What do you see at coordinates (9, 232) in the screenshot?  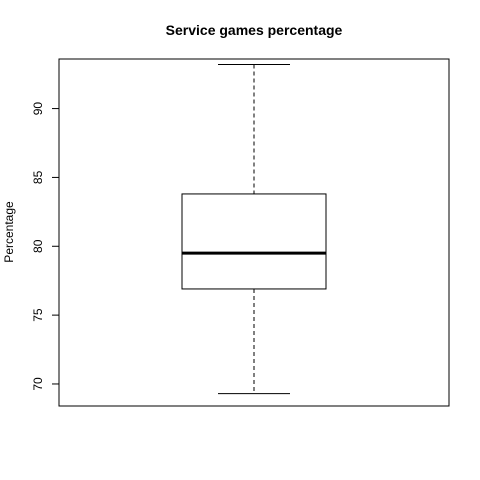 I see `y-axis-label: Percentage` at bounding box center [9, 232].